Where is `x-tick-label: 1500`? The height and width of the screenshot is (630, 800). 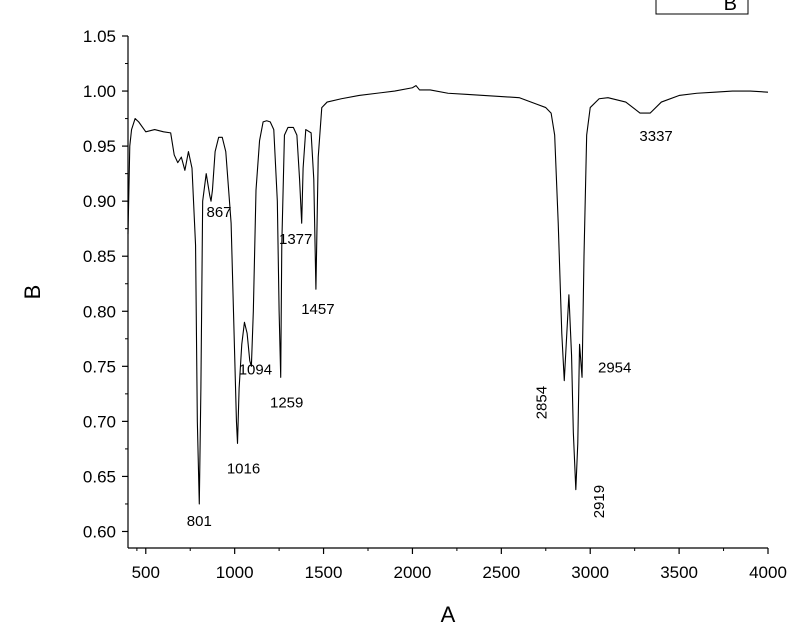 x-tick-label: 1500 is located at coordinates (324, 572).